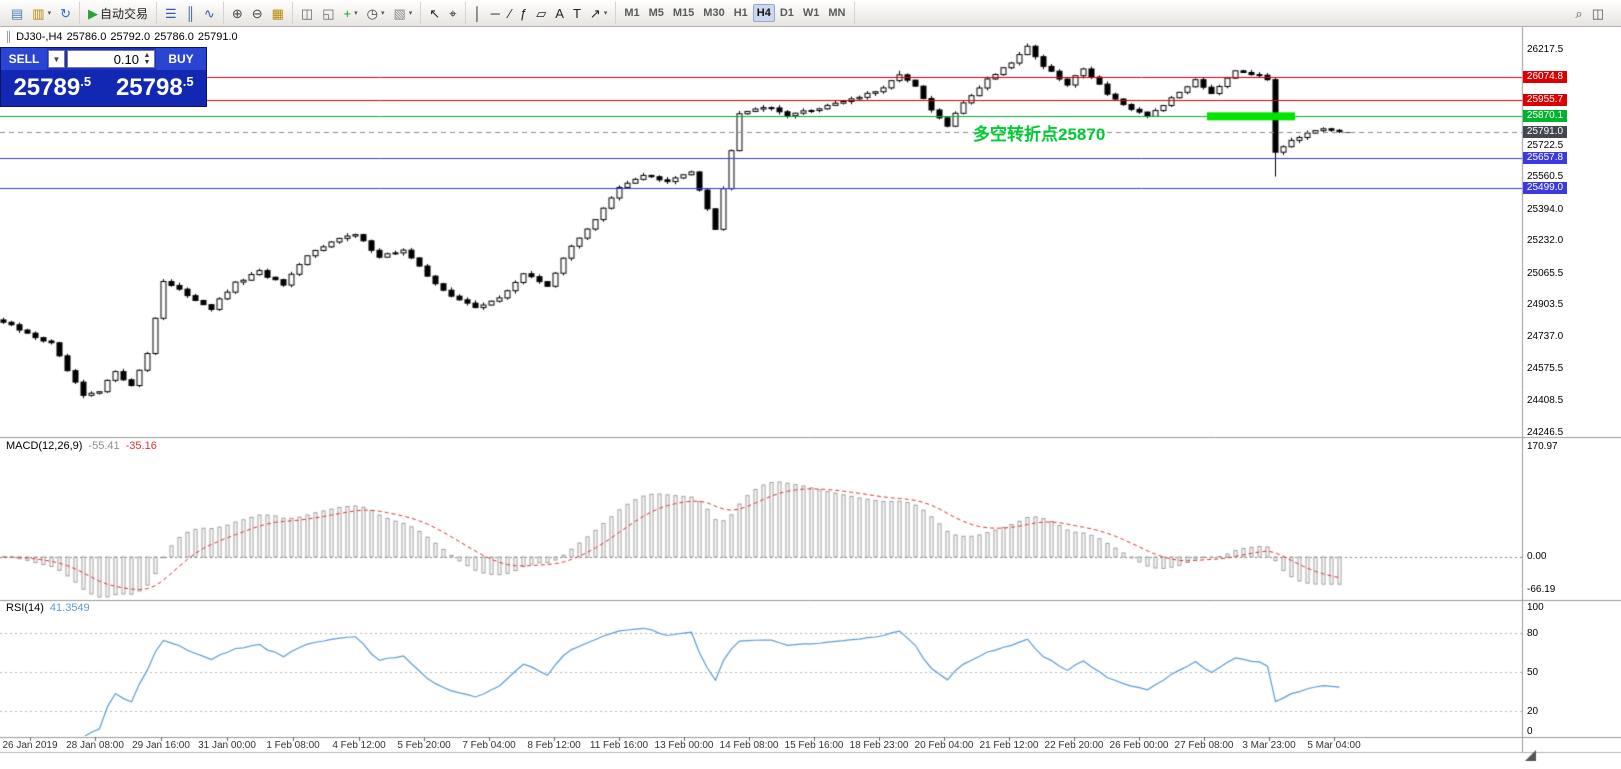  I want to click on cursor-button: ↖, so click(434, 13).